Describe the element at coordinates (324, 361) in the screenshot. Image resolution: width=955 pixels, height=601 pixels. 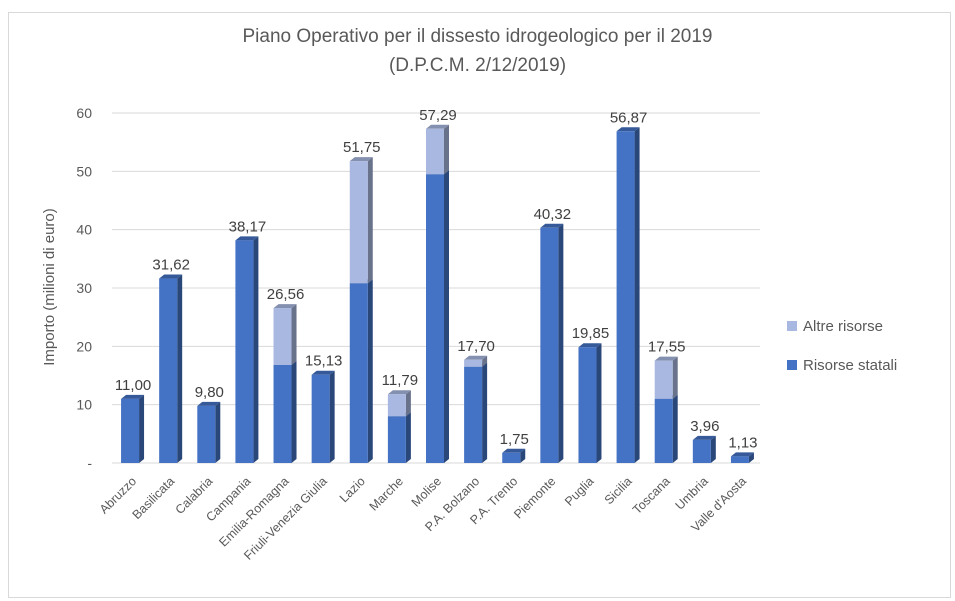
I see `data-label: 15,13` at that location.